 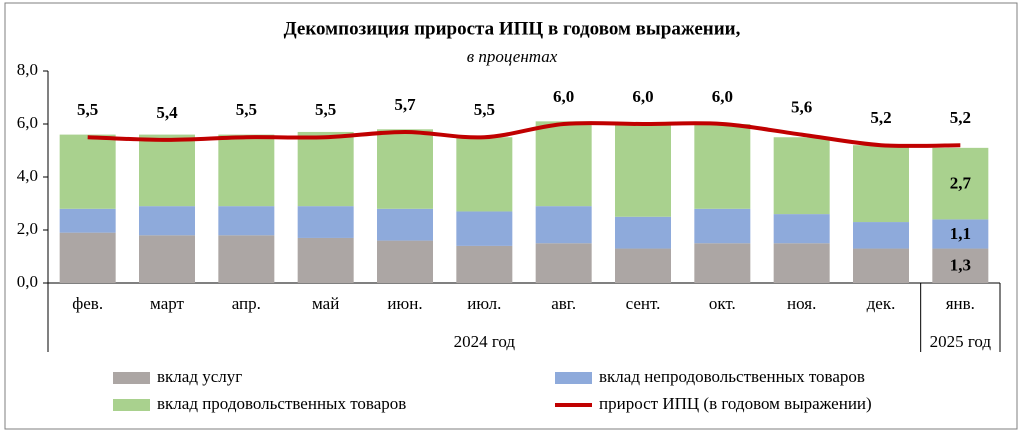 What do you see at coordinates (643, 303) in the screenshot?
I see `x-tick-label: сент.` at bounding box center [643, 303].